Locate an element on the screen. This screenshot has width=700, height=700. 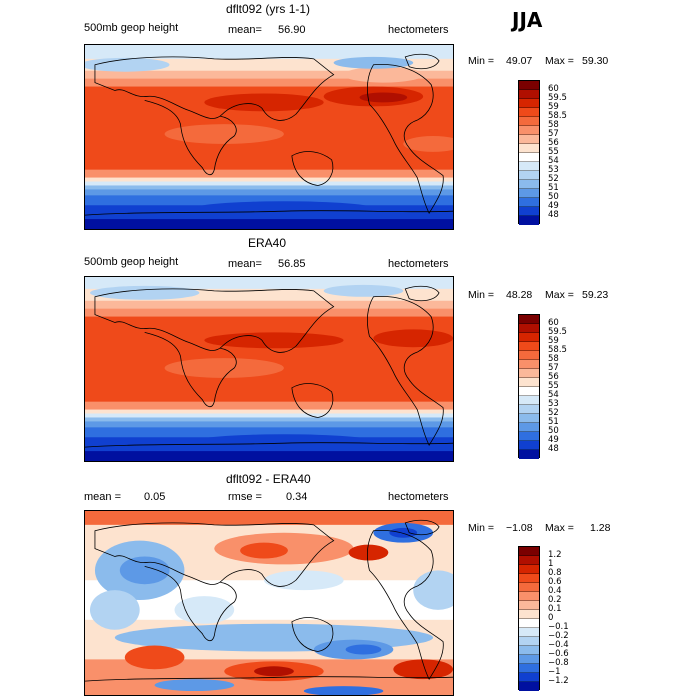
colorbar-tick-label: 59.5 is located at coordinates (557, 332).